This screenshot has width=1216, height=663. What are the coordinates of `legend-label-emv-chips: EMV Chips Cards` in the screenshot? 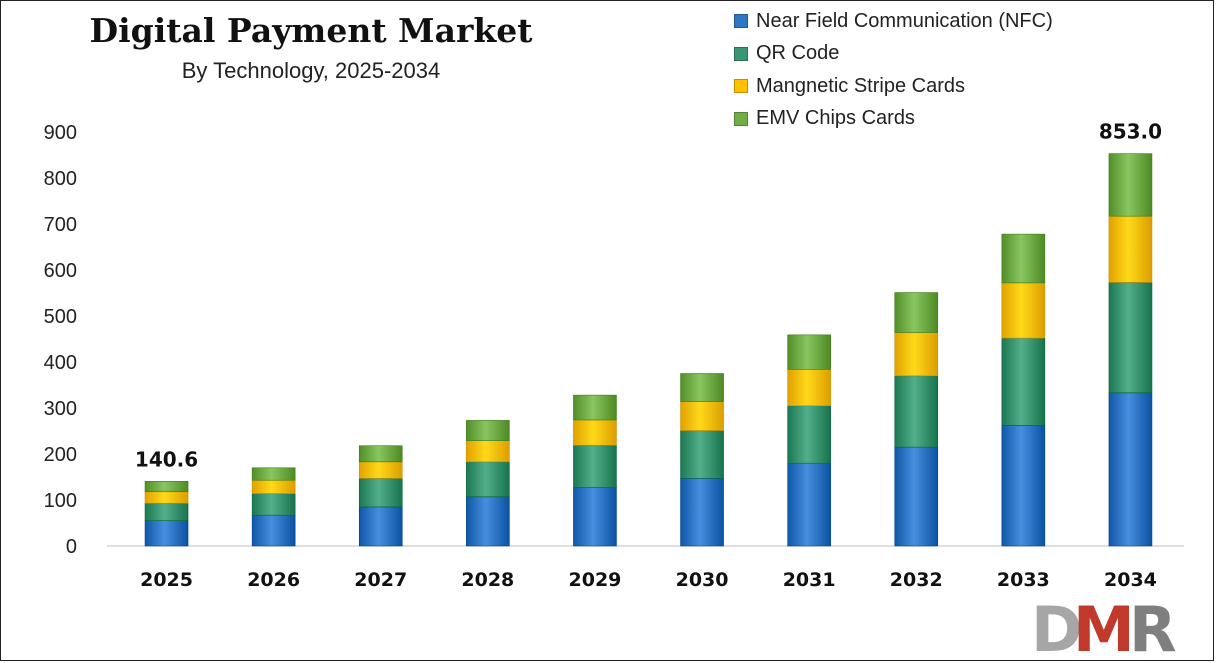 It's located at (835, 118).